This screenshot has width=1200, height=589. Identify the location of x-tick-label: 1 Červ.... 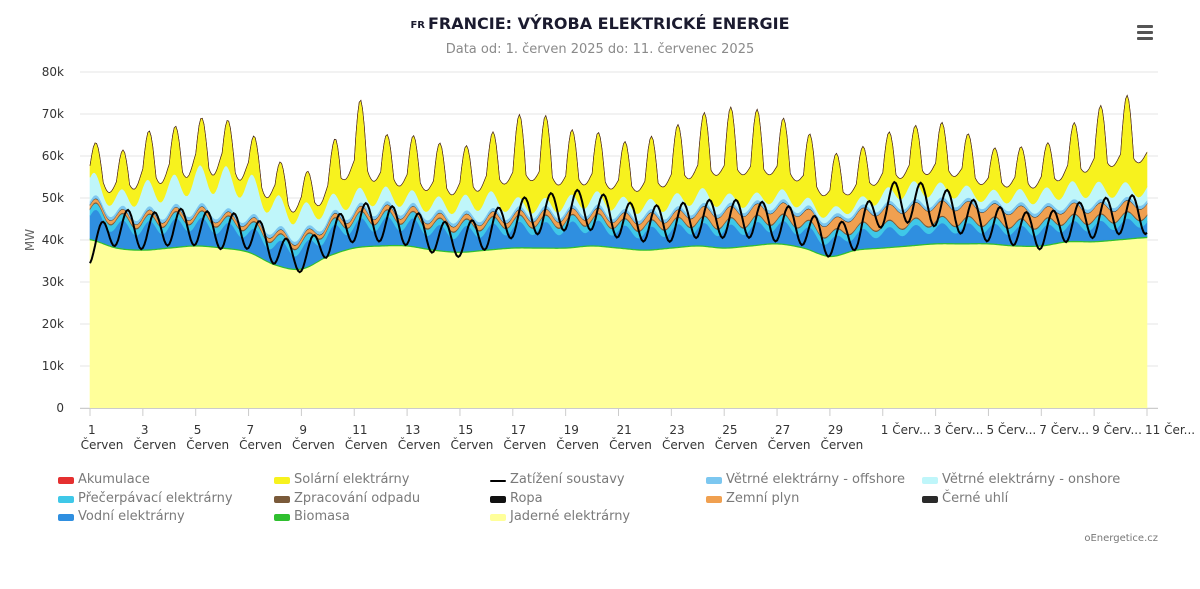
(906, 429).